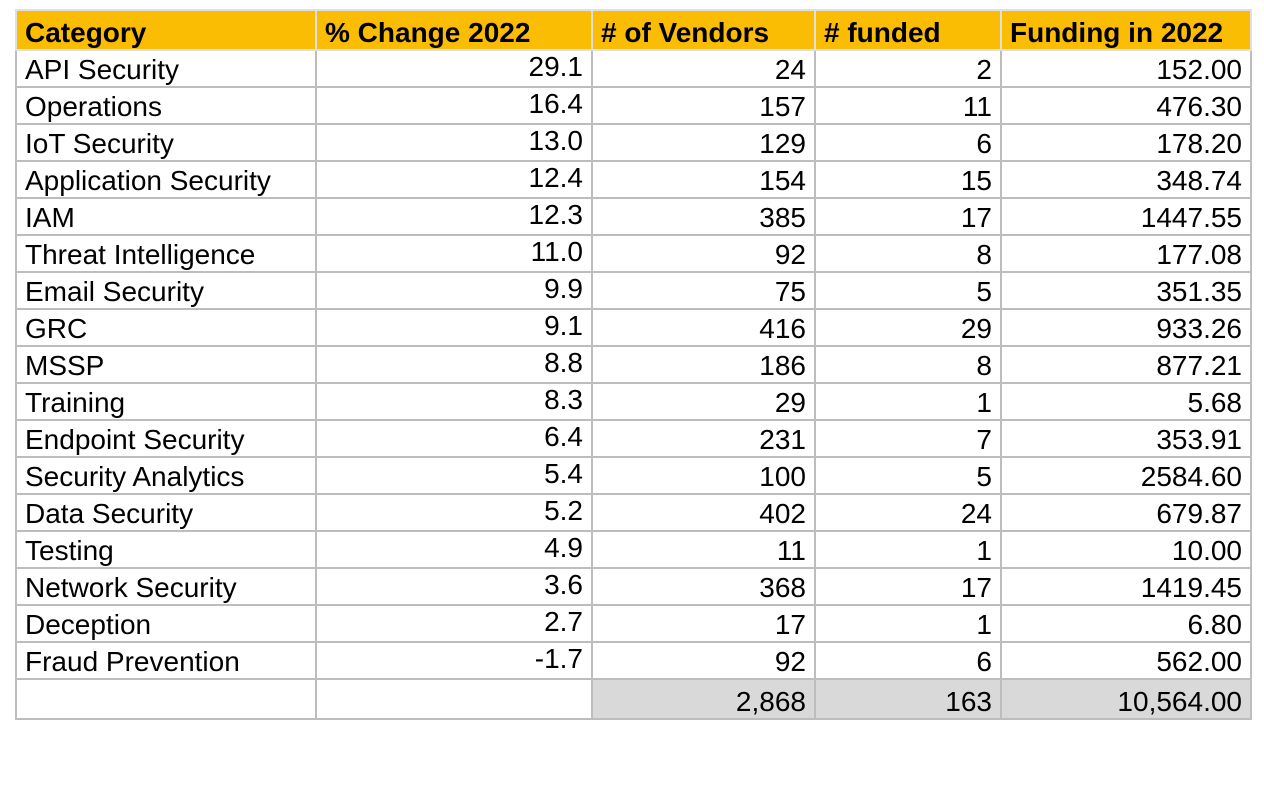 The width and height of the screenshot is (1264, 810). I want to click on table-row: Deception 2.7 17 1 6.80, so click(633, 623).